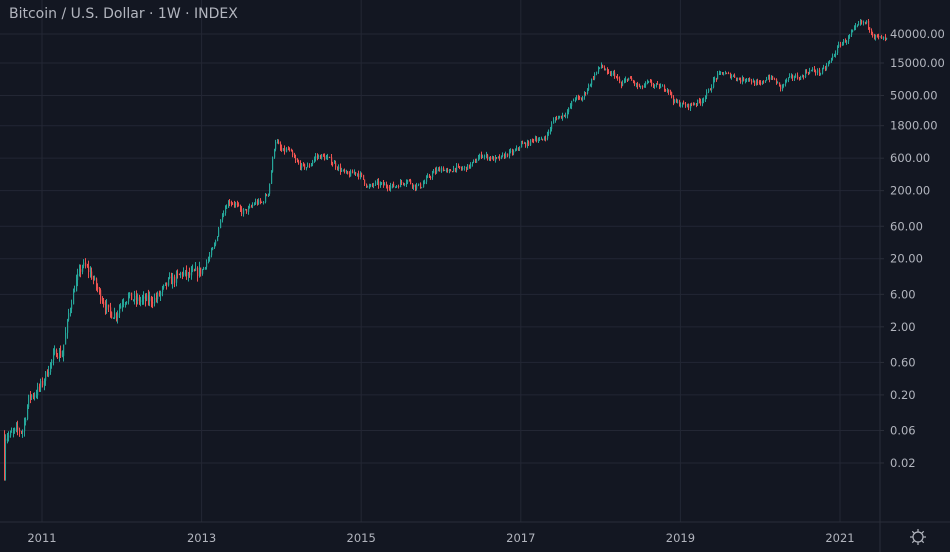 The height and width of the screenshot is (552, 950). What do you see at coordinates (906, 259) in the screenshot?
I see `y-tick-label: 20.00` at bounding box center [906, 259].